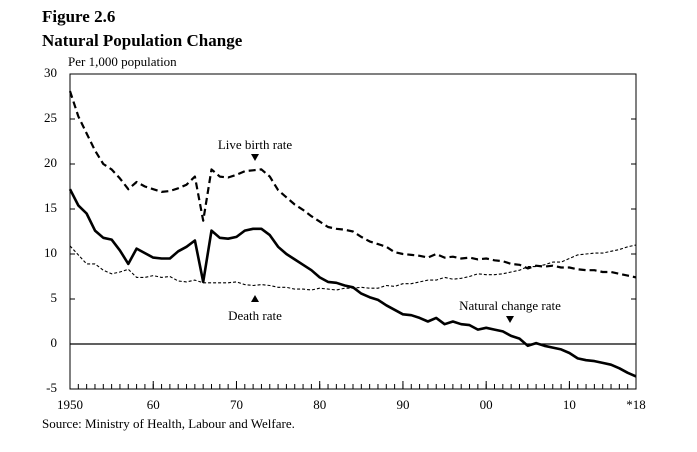  Describe the element at coordinates (54, 342) in the screenshot. I see `y-tick-label: 0` at that location.